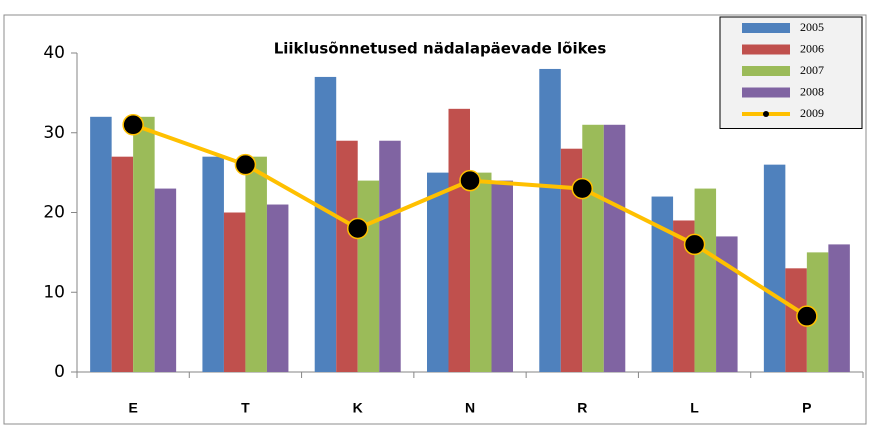 This screenshot has height=427, width=870. What do you see at coordinates (132, 408) in the screenshot?
I see `x-tick-label: E` at bounding box center [132, 408].